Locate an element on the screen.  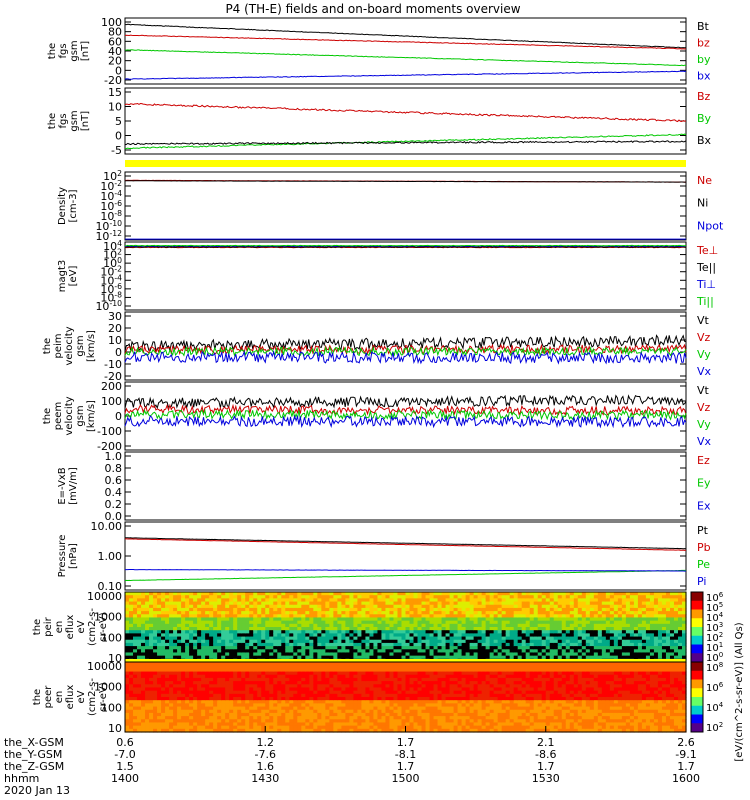
tick-label: 10⁻⁸ is located at coordinates (111, 216).